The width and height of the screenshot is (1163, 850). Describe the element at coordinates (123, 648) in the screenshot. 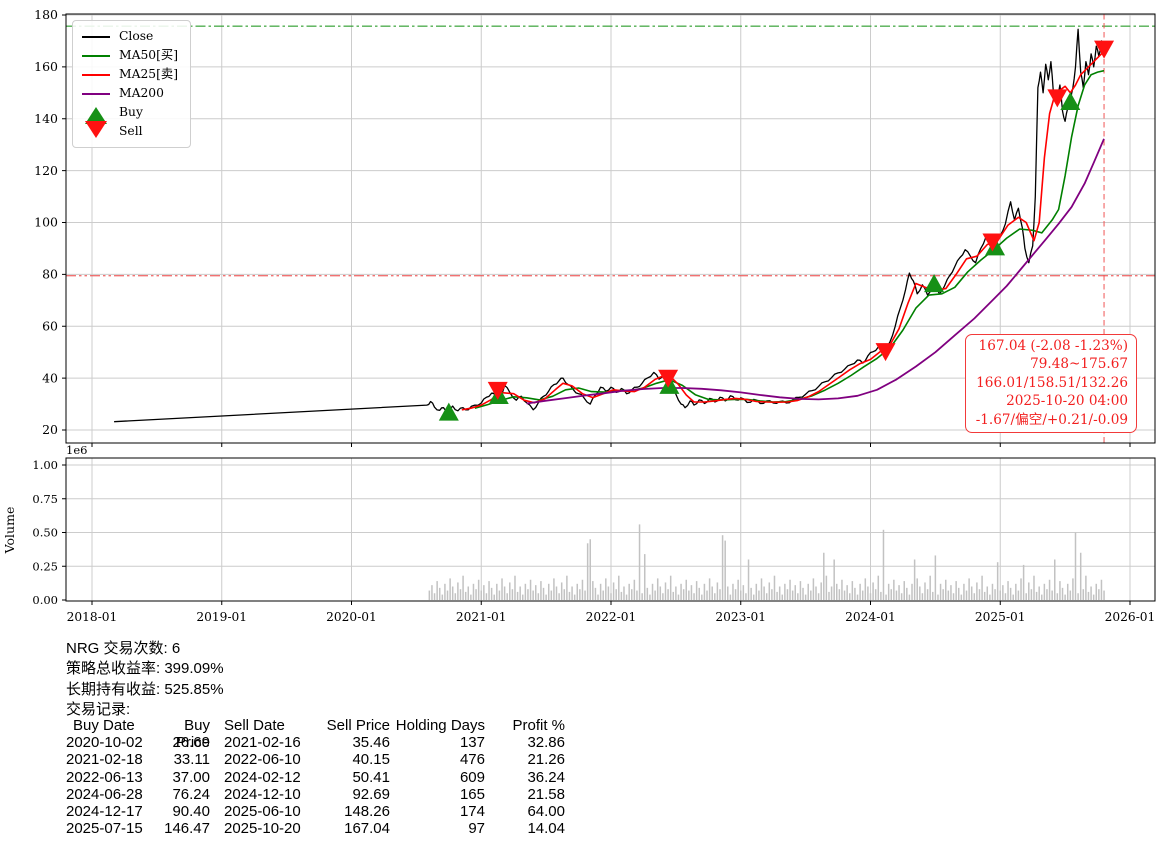

I see `trade-count-line: NRG 交易次数: 6` at that location.